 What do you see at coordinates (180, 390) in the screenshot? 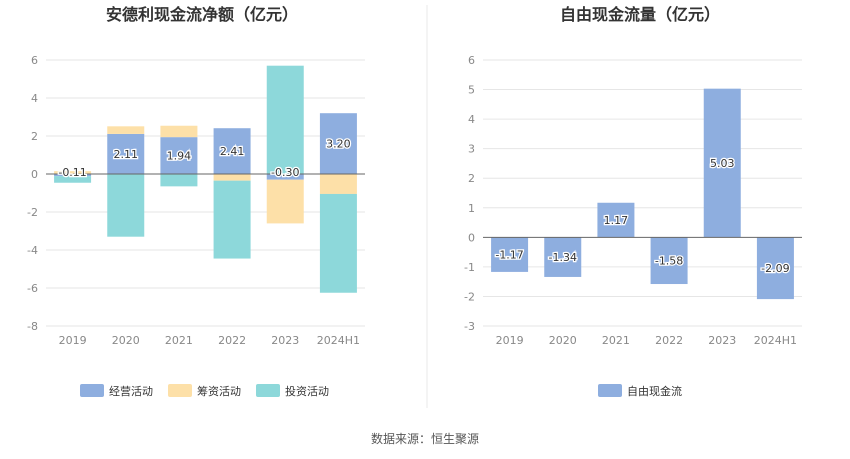
I see `legend-swatch-financing` at bounding box center [180, 390].